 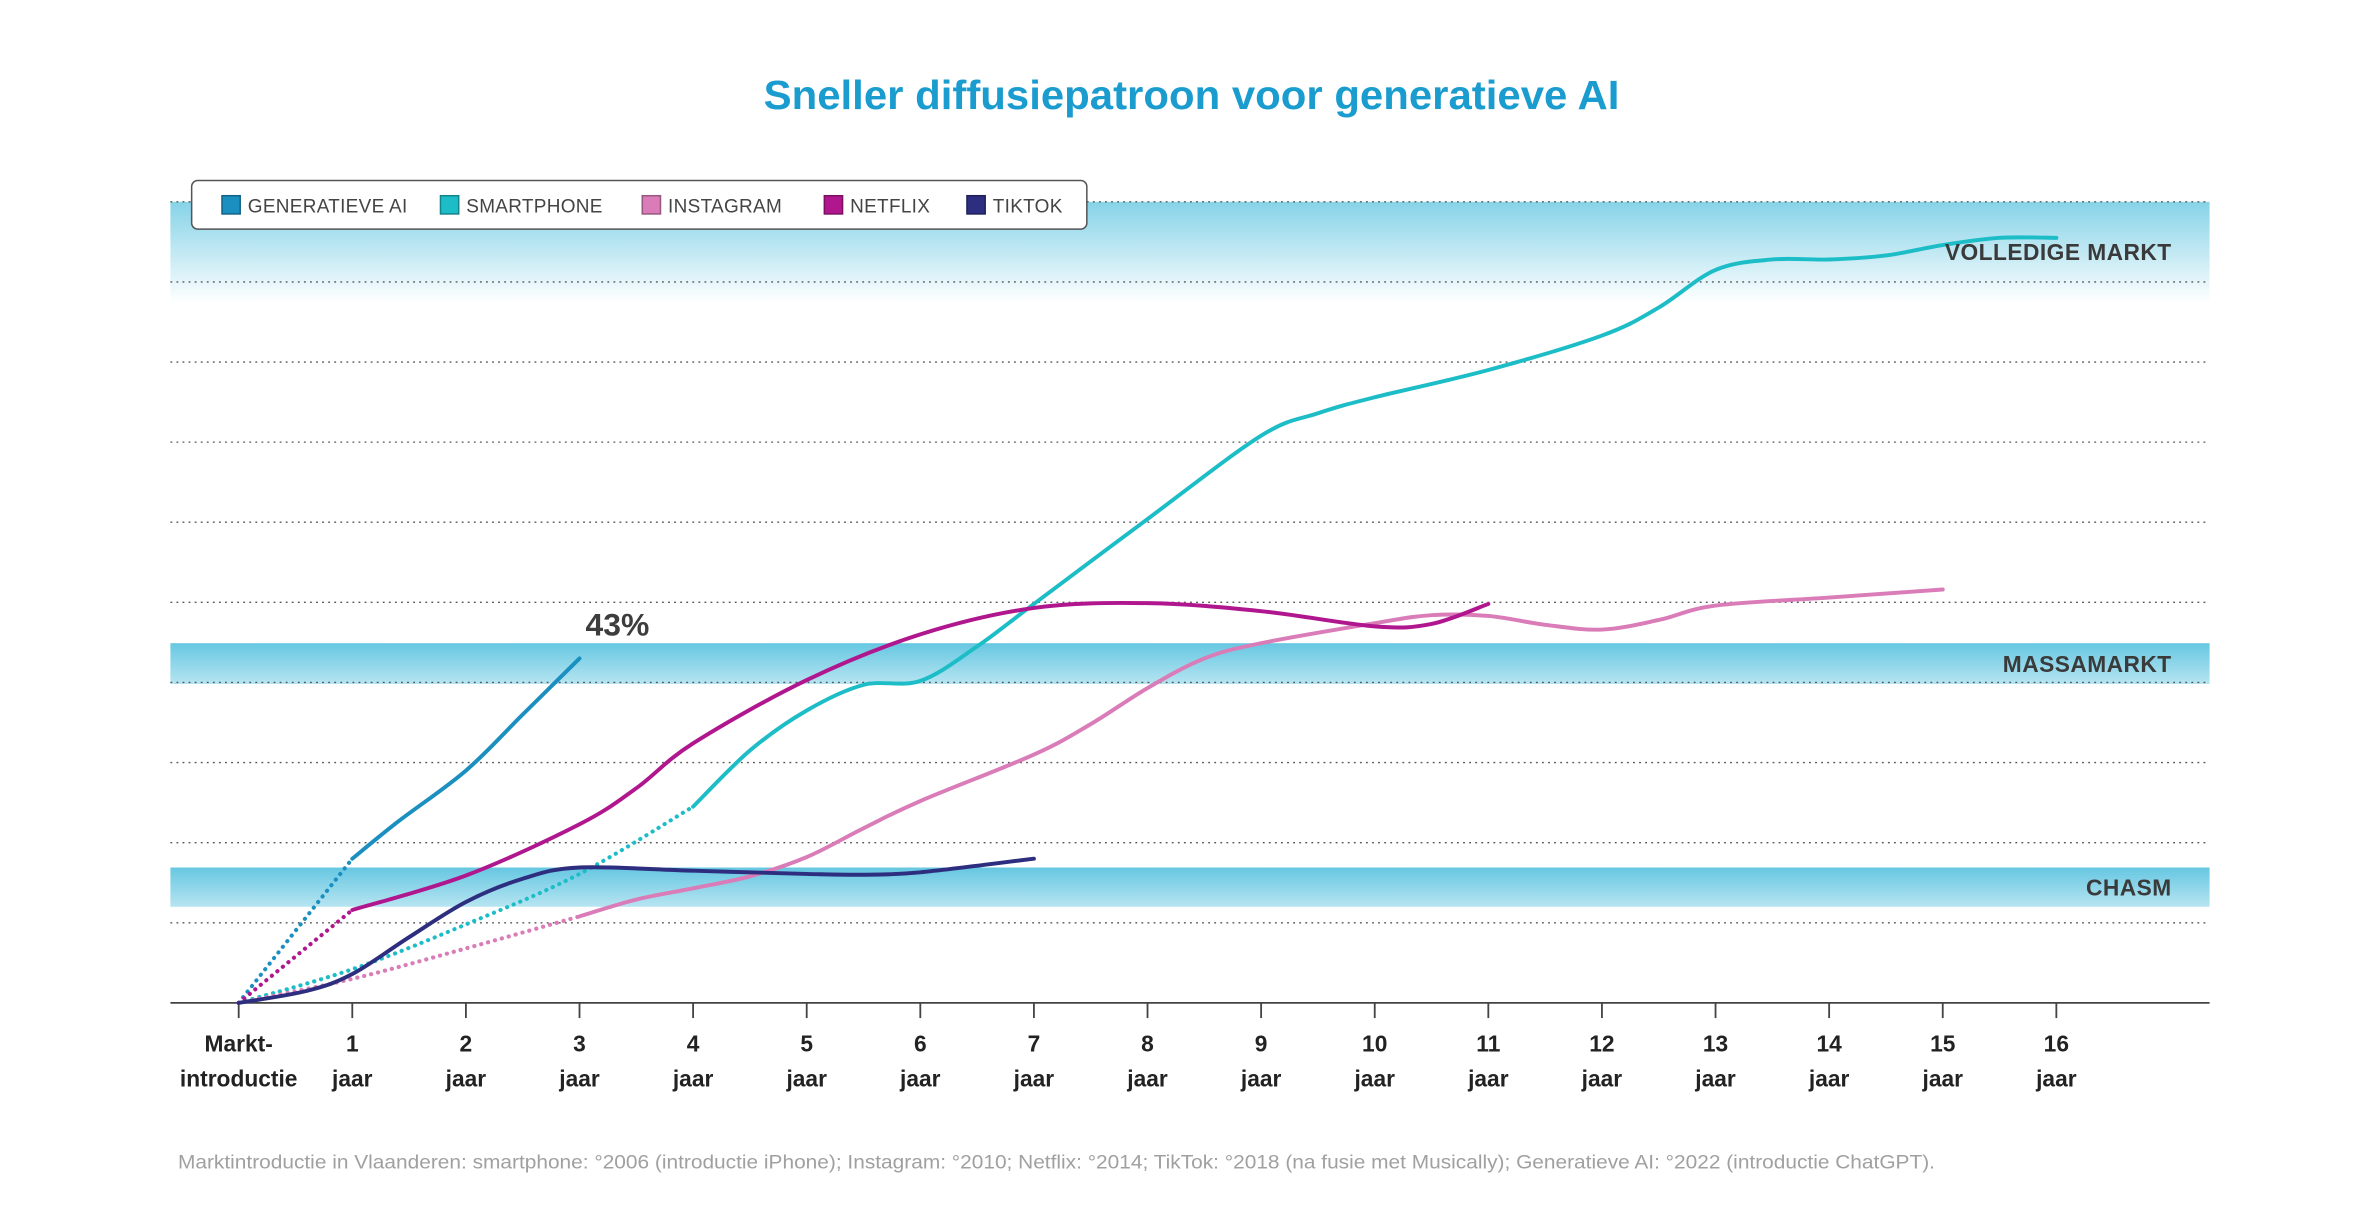 What do you see at coordinates (409, 959) in the screenshot?
I see `series-line-instagram-dotted` at bounding box center [409, 959].